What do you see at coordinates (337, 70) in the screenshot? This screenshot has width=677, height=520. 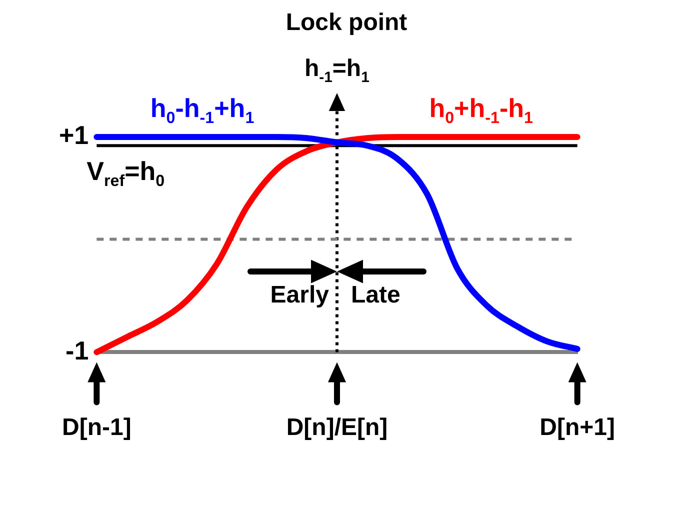 I see `ref-line-label: h$_{-1}$=h$_{1}$` at bounding box center [337, 70].